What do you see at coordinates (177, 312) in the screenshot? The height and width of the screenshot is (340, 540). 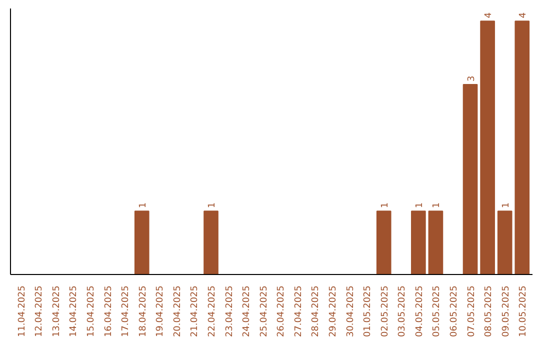 I see `x-tick-label: 20.04.2025` at bounding box center [177, 312].